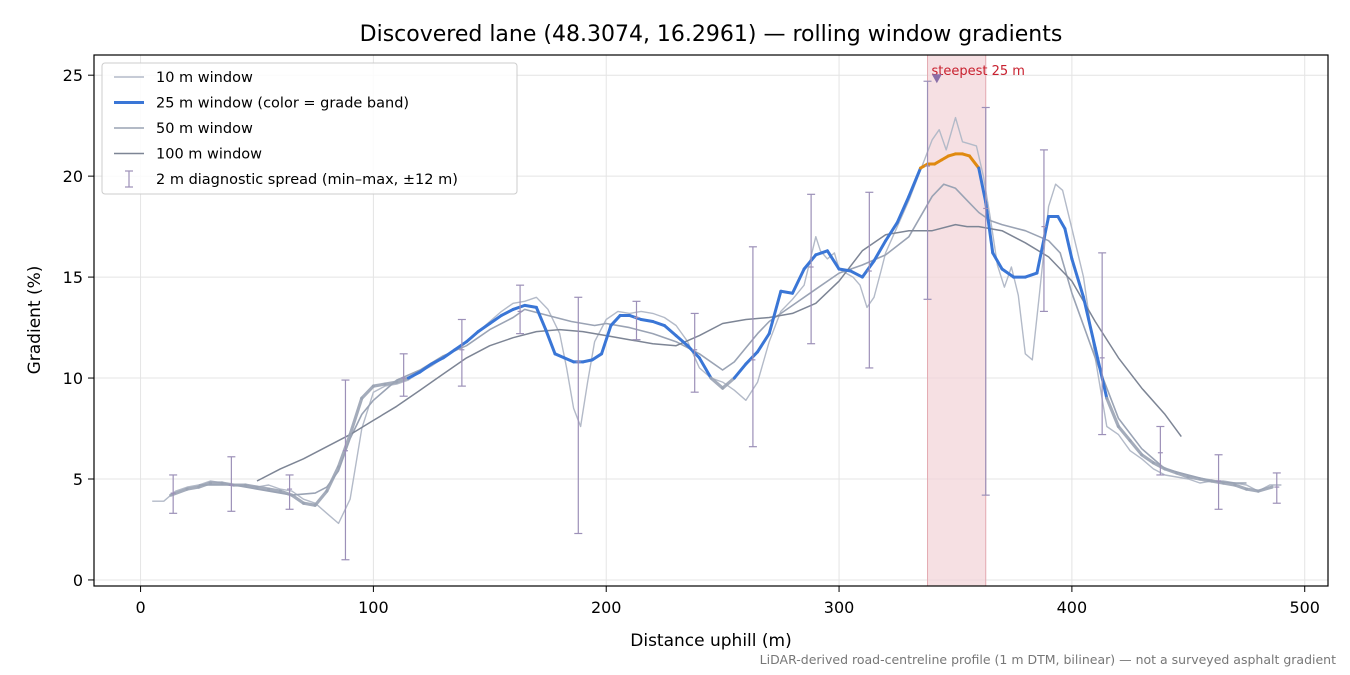  Describe the element at coordinates (204, 129) in the screenshot. I see `legend-label: 50 m window` at that location.